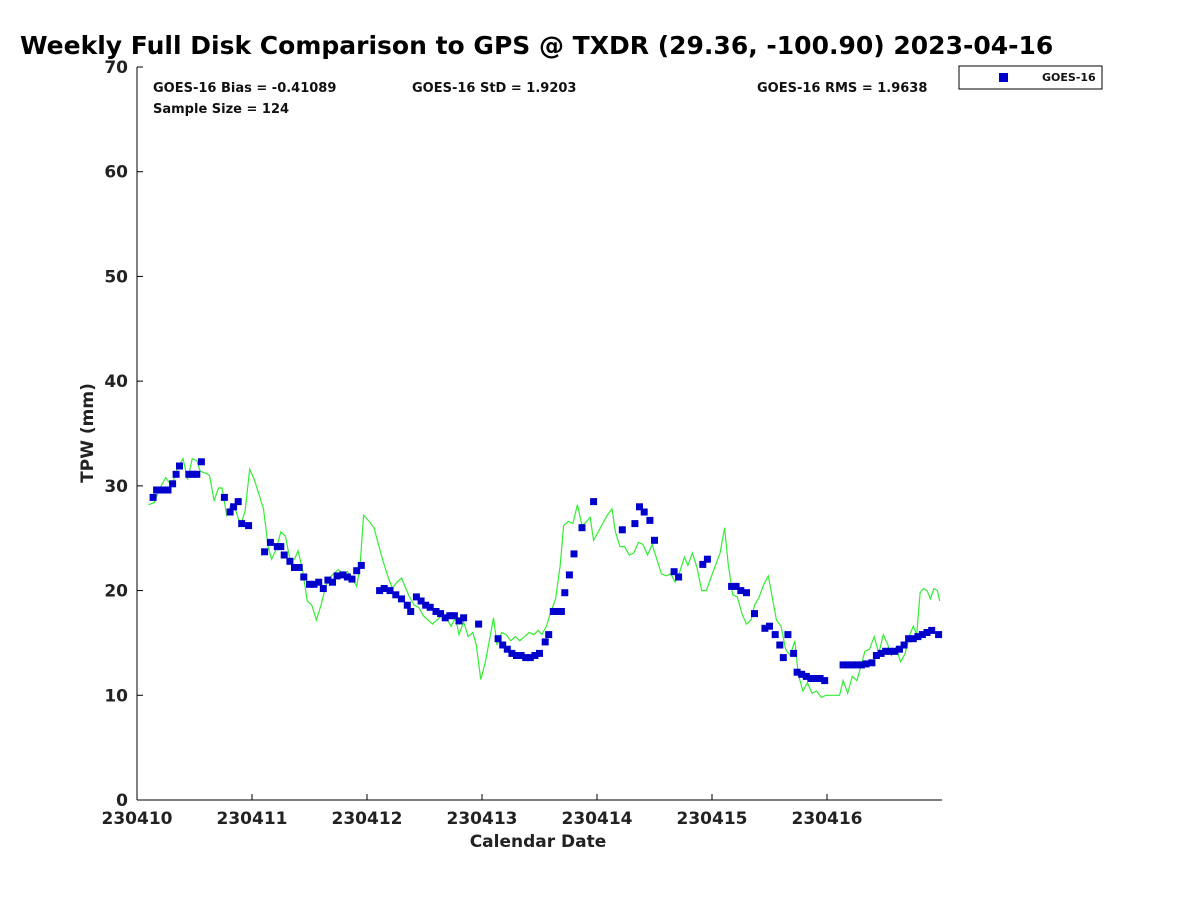 The width and height of the screenshot is (1200, 900). I want to click on stat-std: GOES-16 StD = 1.9203, so click(494, 88).